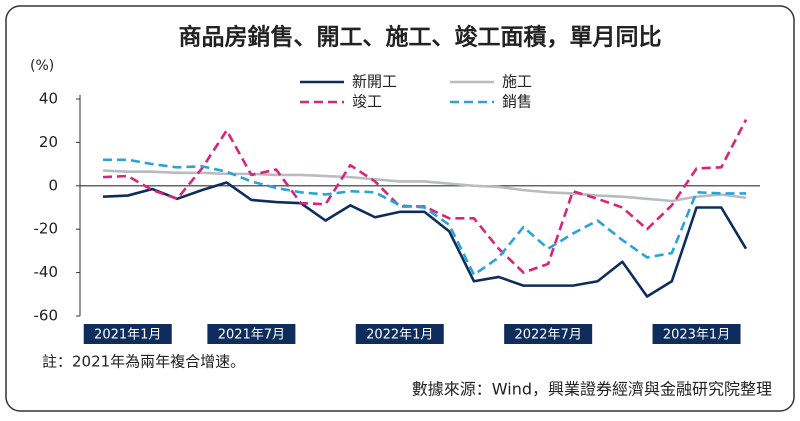  I want to click on y-tick-label: -60, so click(46, 316).